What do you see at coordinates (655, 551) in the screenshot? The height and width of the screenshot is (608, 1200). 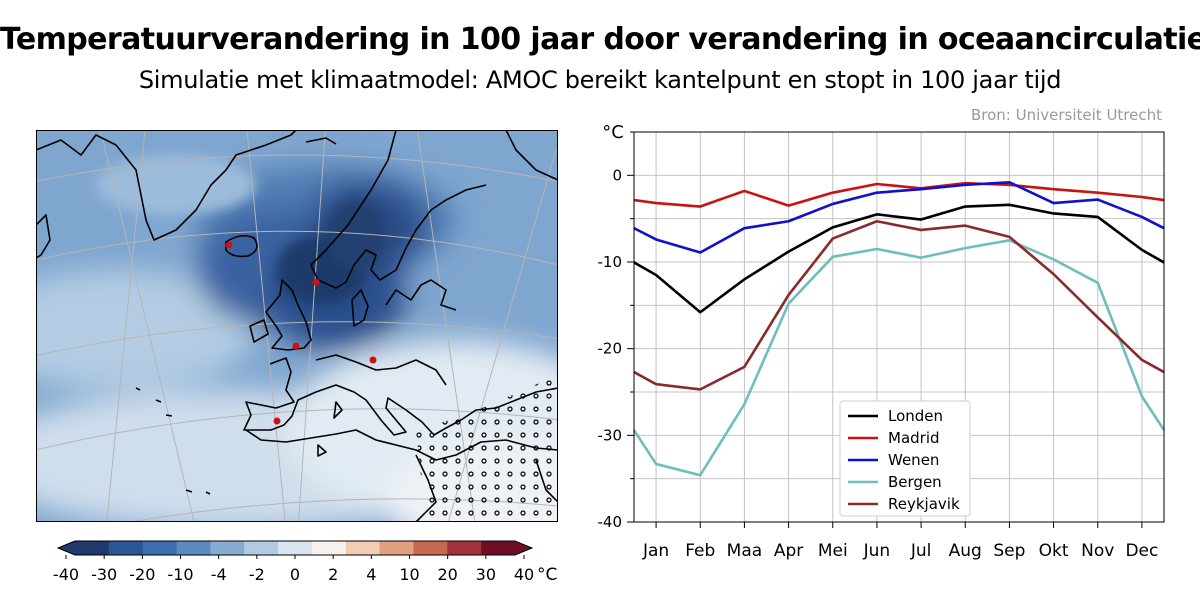 I see `x-tick-label: Jan` at bounding box center [655, 551].